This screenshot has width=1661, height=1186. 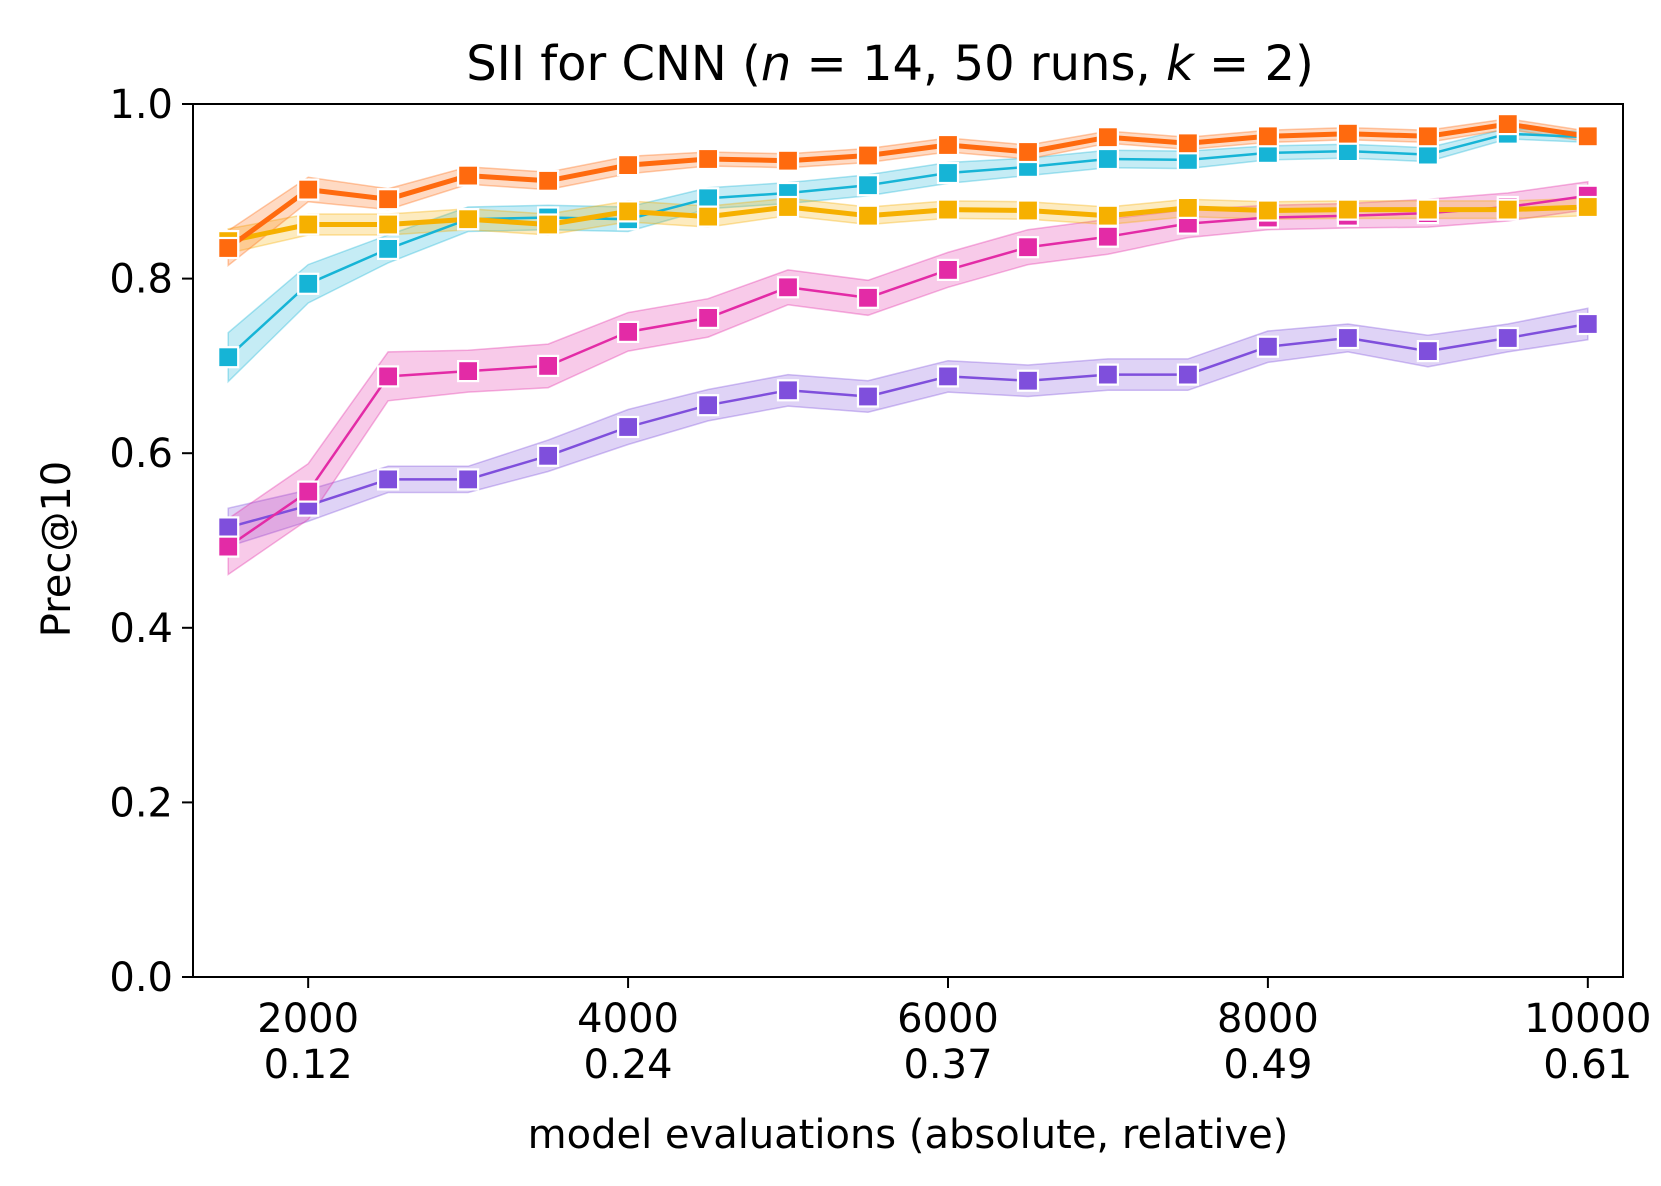 I want to click on y-axis-ticks: 0.0 0.2 0.4 0.6 0.8 1.0, so click(x=151, y=541).